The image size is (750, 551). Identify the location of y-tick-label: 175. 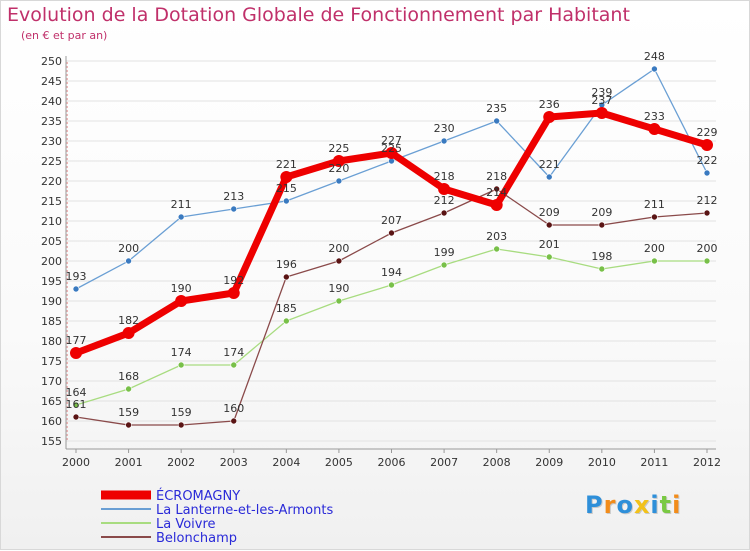
(51, 361).